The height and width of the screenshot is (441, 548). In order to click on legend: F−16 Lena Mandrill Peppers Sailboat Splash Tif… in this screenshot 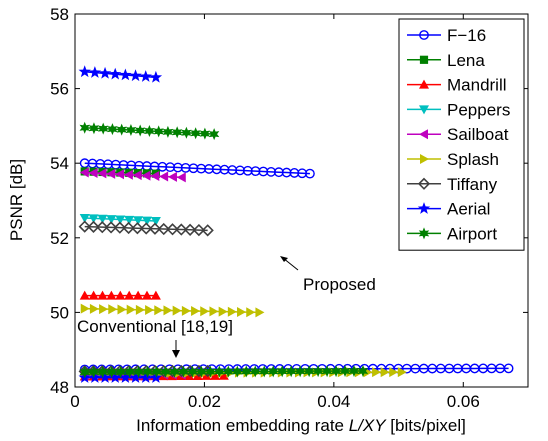, I will do `click(461, 134)`.